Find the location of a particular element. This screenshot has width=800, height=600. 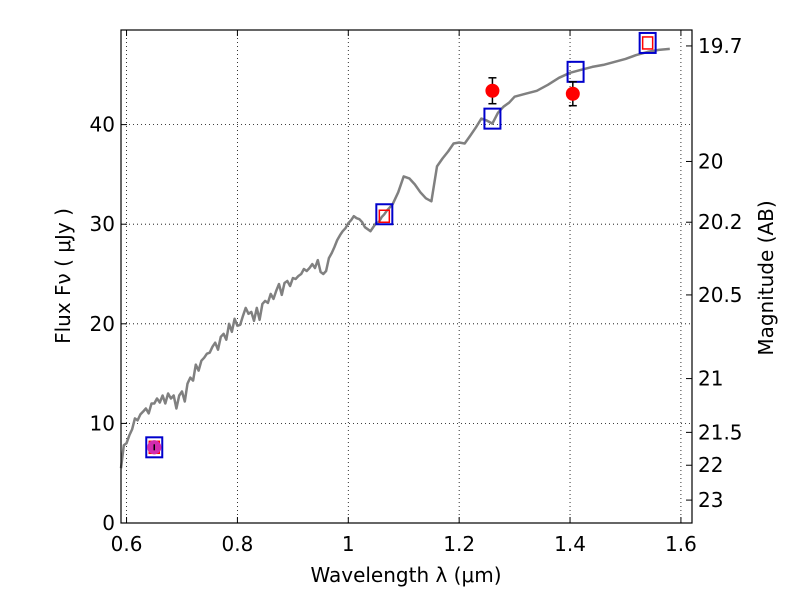

y-tick-label: 10 is located at coordinates (102, 423).